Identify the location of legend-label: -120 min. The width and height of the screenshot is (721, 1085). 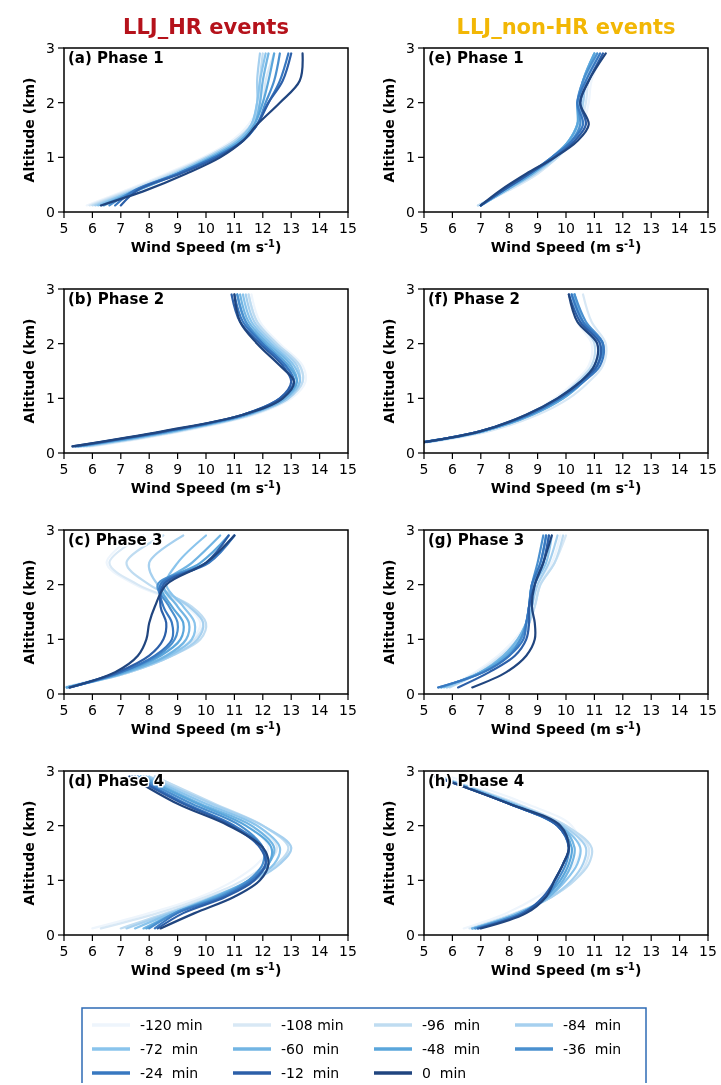
(171, 1024).